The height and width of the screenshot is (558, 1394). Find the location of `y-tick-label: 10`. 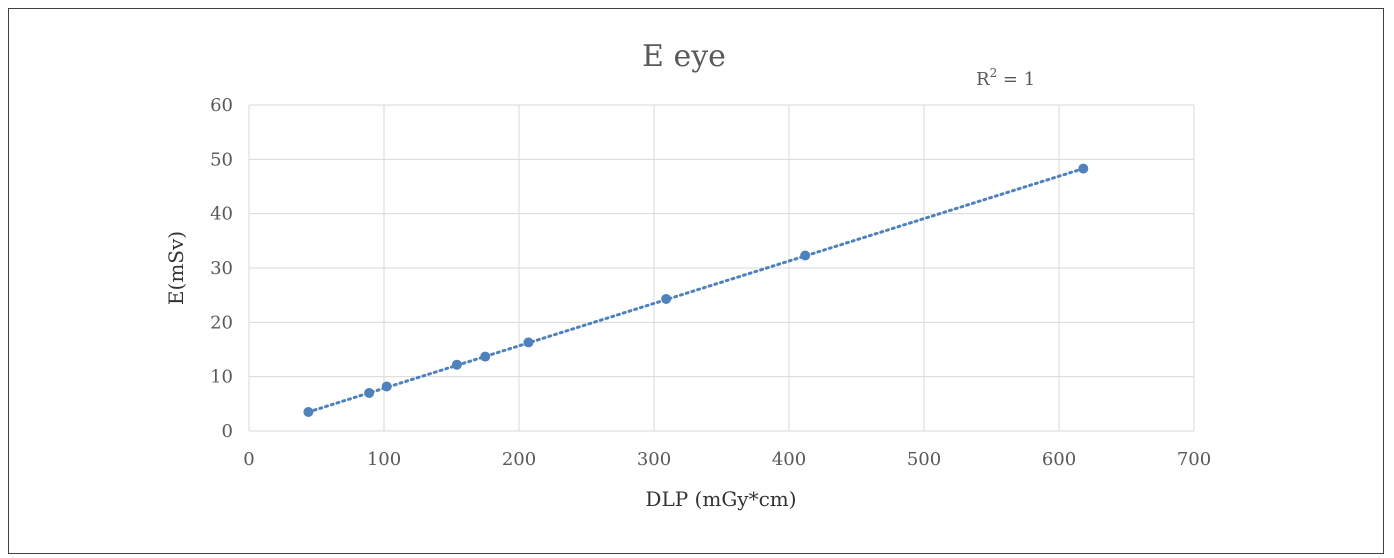

y-tick-label: 10 is located at coordinates (221, 377).